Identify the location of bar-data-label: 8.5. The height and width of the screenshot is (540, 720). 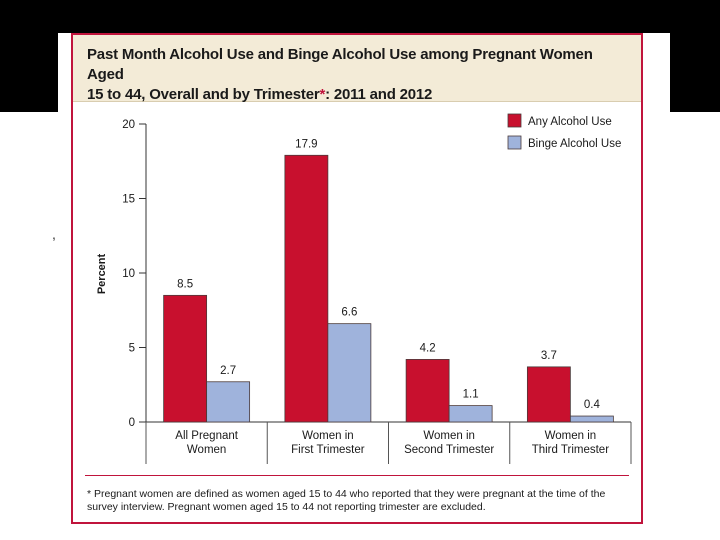
(185, 284).